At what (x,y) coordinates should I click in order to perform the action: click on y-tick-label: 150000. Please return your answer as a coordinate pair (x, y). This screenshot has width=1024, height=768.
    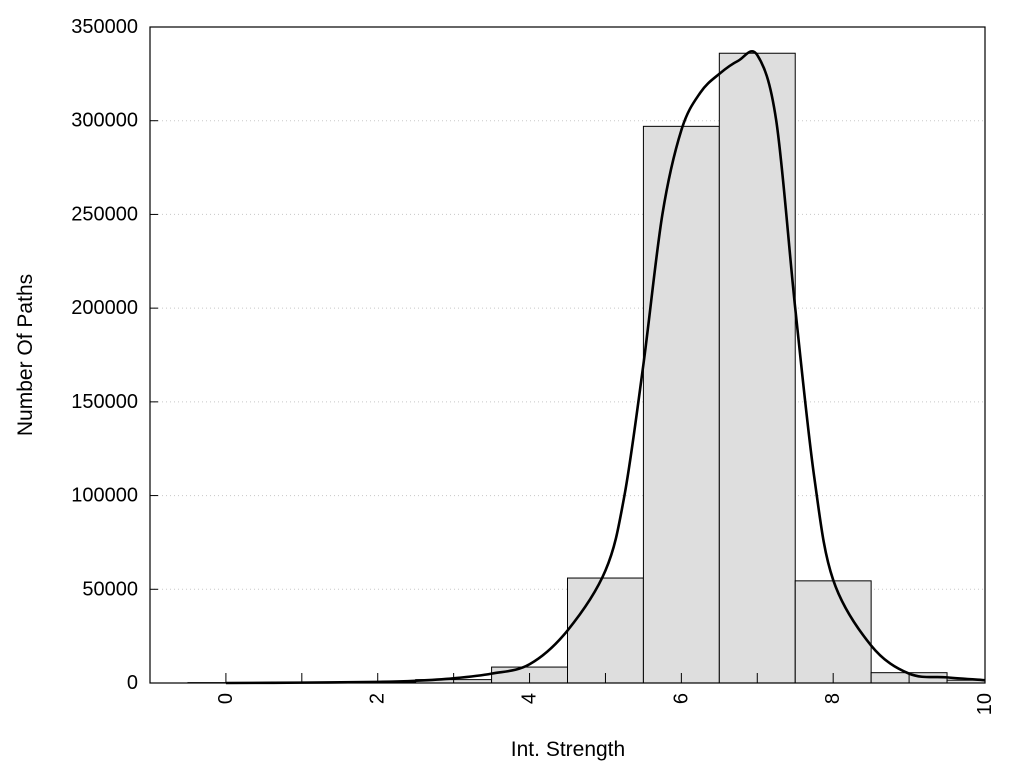
    Looking at the image, I should click on (104, 402).